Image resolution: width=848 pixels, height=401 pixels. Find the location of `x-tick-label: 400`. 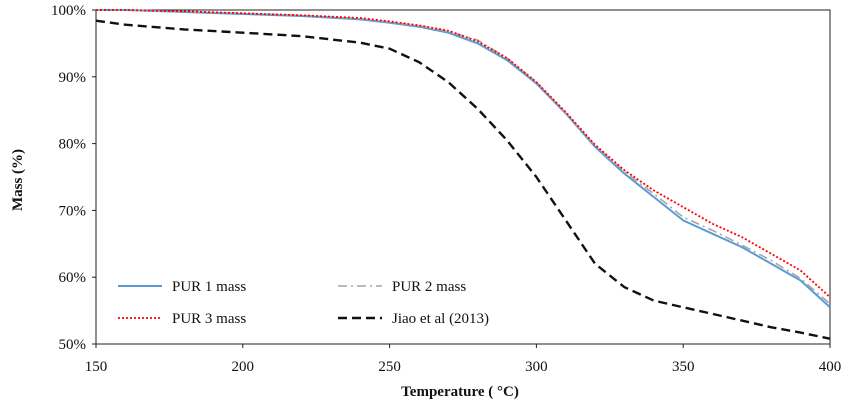

x-tick-label: 400 is located at coordinates (830, 367).